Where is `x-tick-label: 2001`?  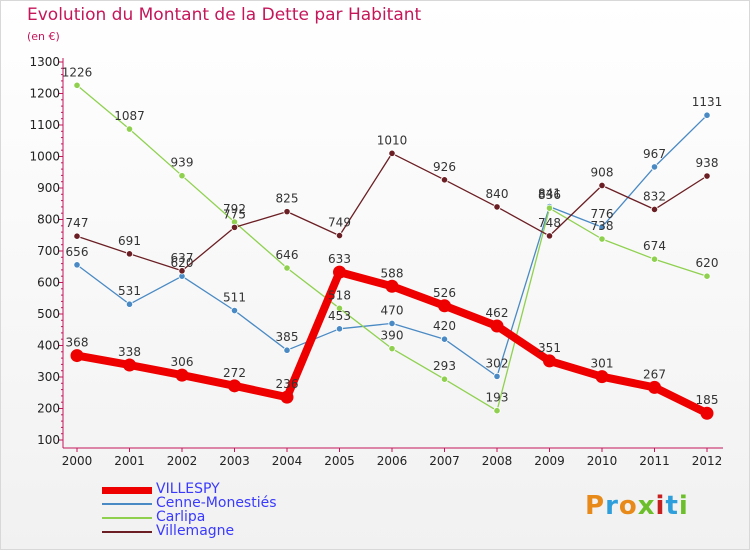
x-tick-label: 2001 is located at coordinates (129, 461).